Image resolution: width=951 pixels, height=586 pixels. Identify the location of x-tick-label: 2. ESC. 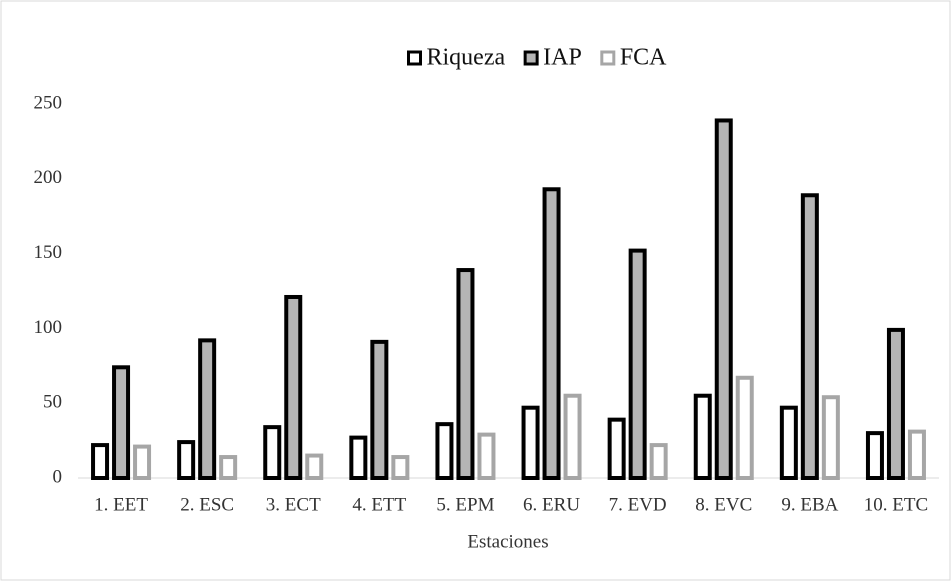
(207, 504).